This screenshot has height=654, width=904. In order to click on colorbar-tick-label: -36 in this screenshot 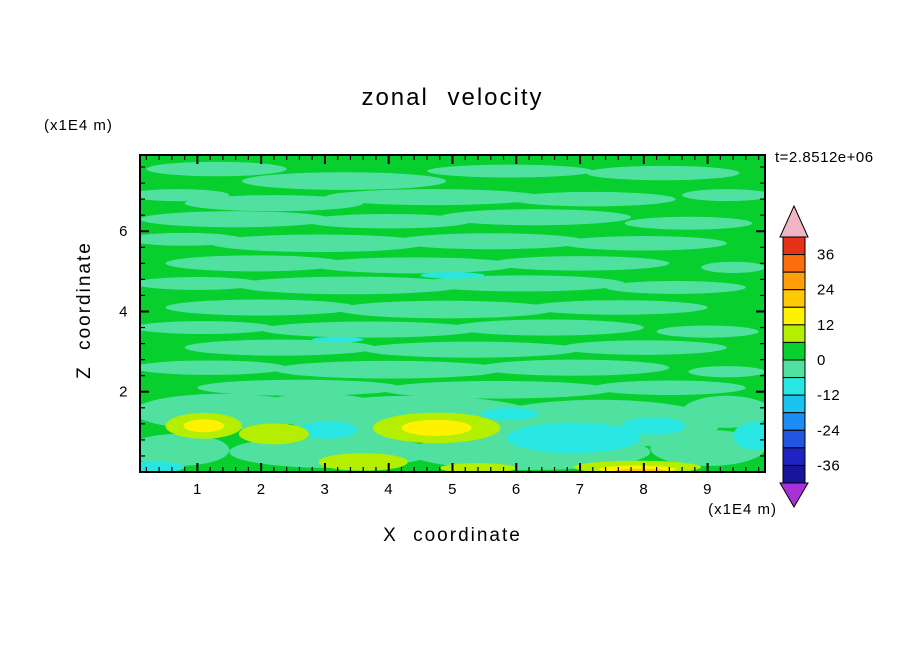, I will do `click(828, 465)`.